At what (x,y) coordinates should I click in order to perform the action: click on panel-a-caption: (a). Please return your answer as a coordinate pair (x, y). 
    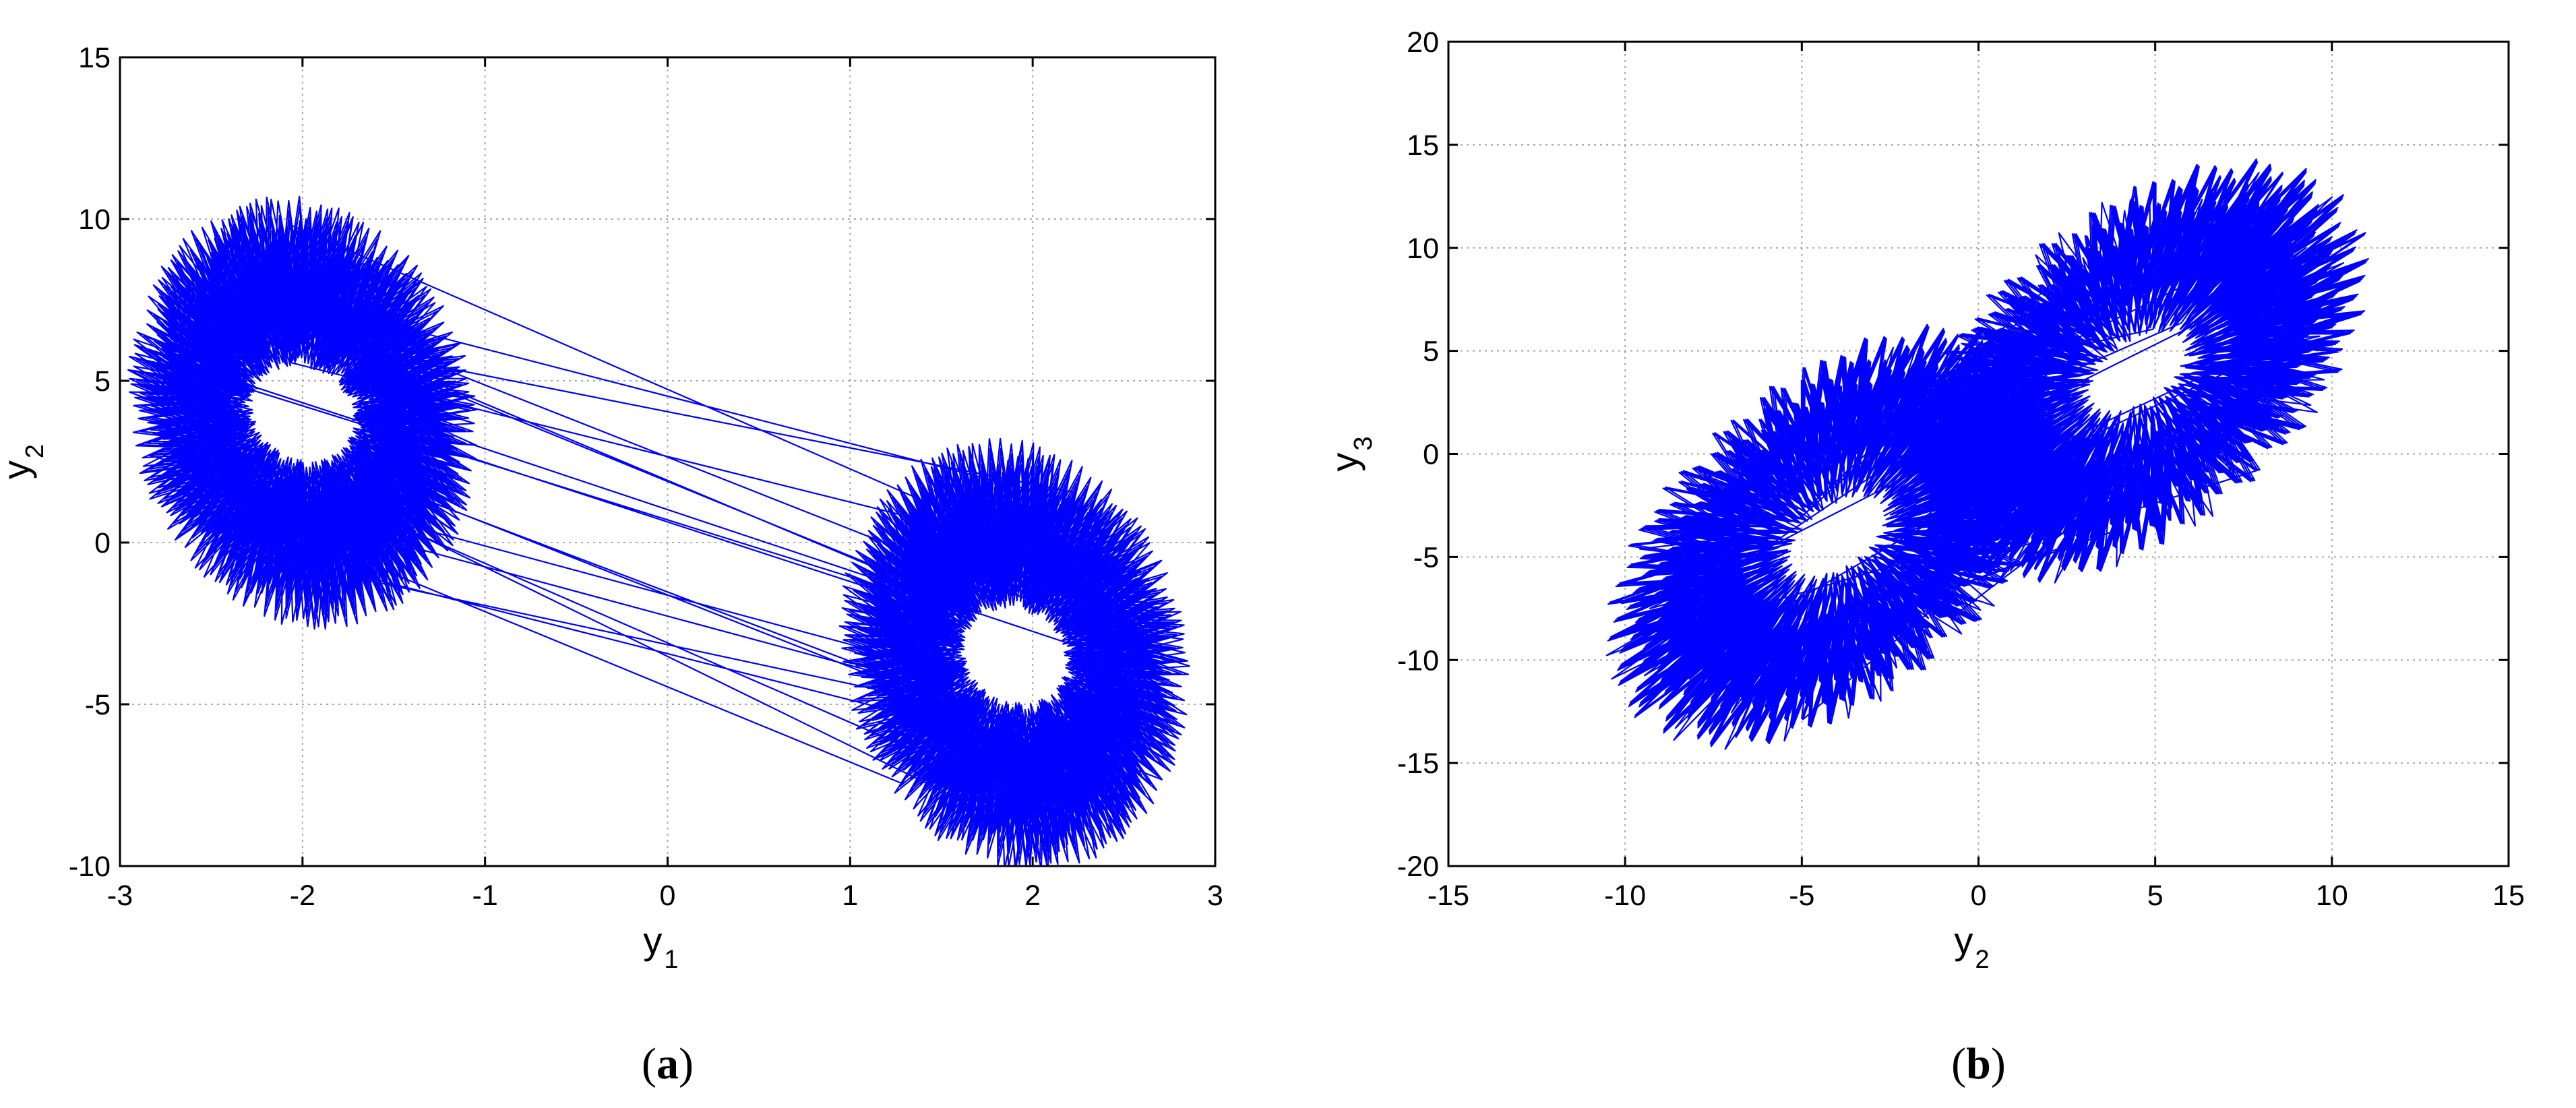
    Looking at the image, I should click on (668, 1063).